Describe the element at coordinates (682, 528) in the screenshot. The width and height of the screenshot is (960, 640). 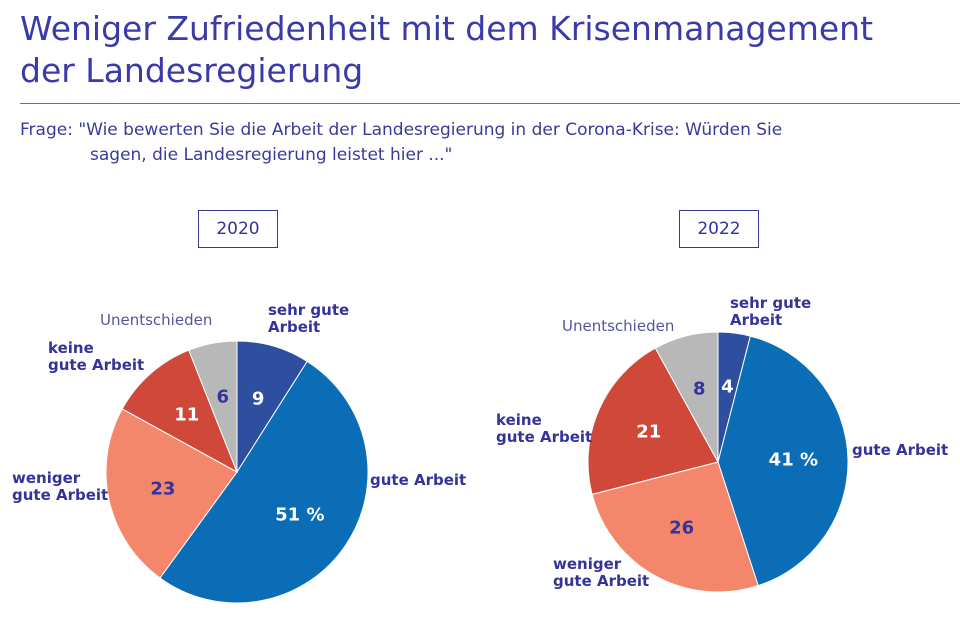
I see `value-label: 26` at that location.